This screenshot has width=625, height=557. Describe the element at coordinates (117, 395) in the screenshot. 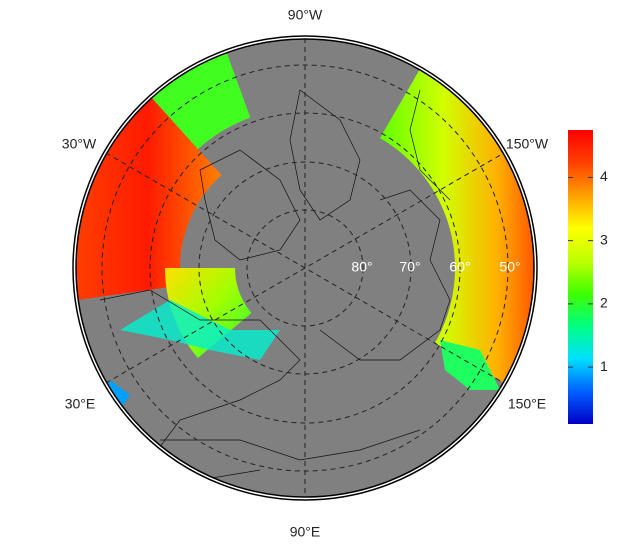

I see `black-sea-field` at that location.